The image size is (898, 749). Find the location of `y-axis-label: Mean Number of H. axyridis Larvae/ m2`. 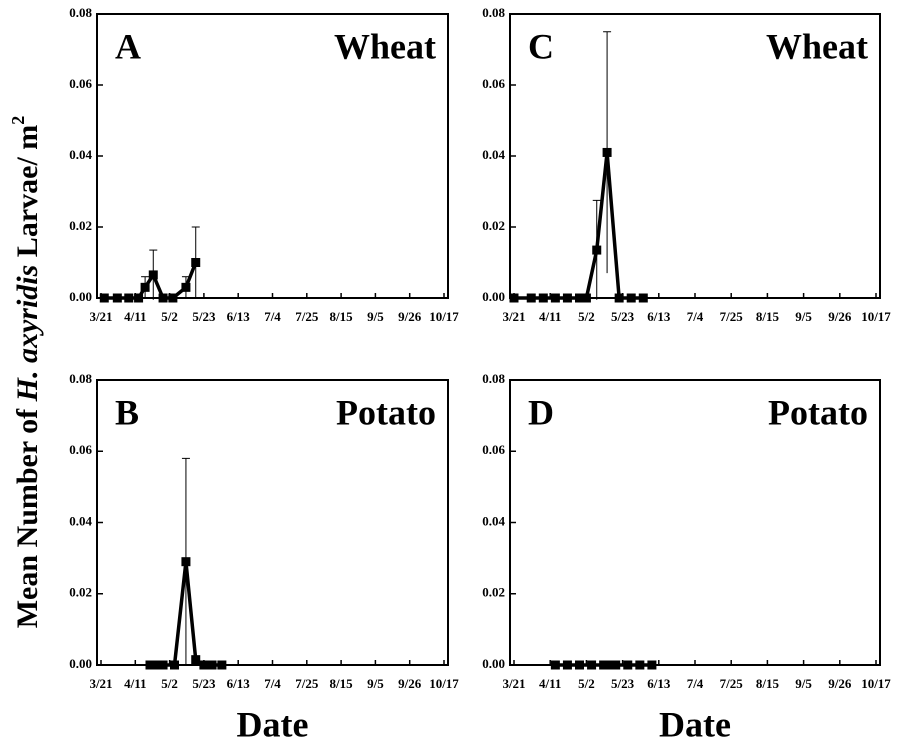

y-axis-label: Mean Number of H. axyridis Larvae/ m2 is located at coordinates (26, 372).